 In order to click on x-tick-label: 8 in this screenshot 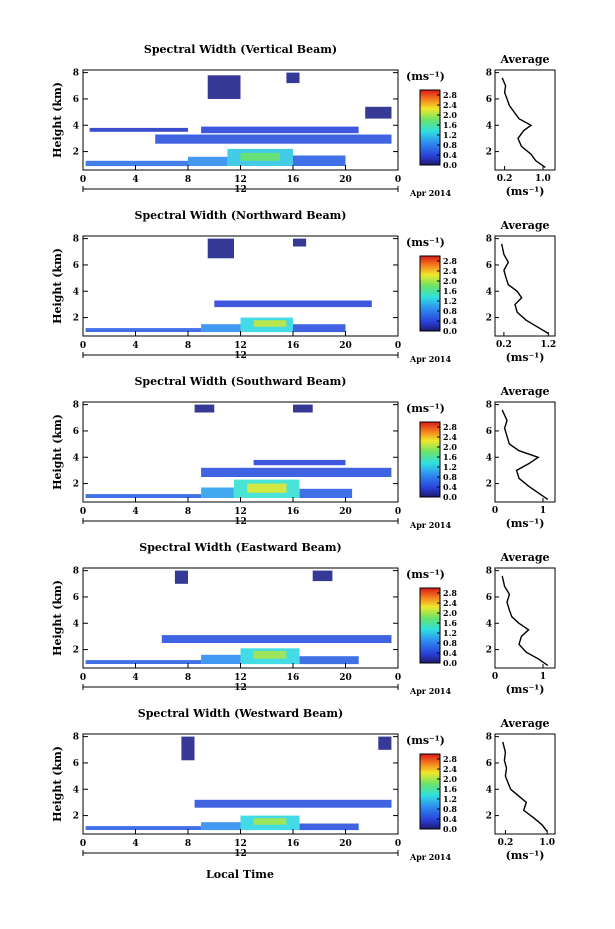, I will do `click(188, 180)`.